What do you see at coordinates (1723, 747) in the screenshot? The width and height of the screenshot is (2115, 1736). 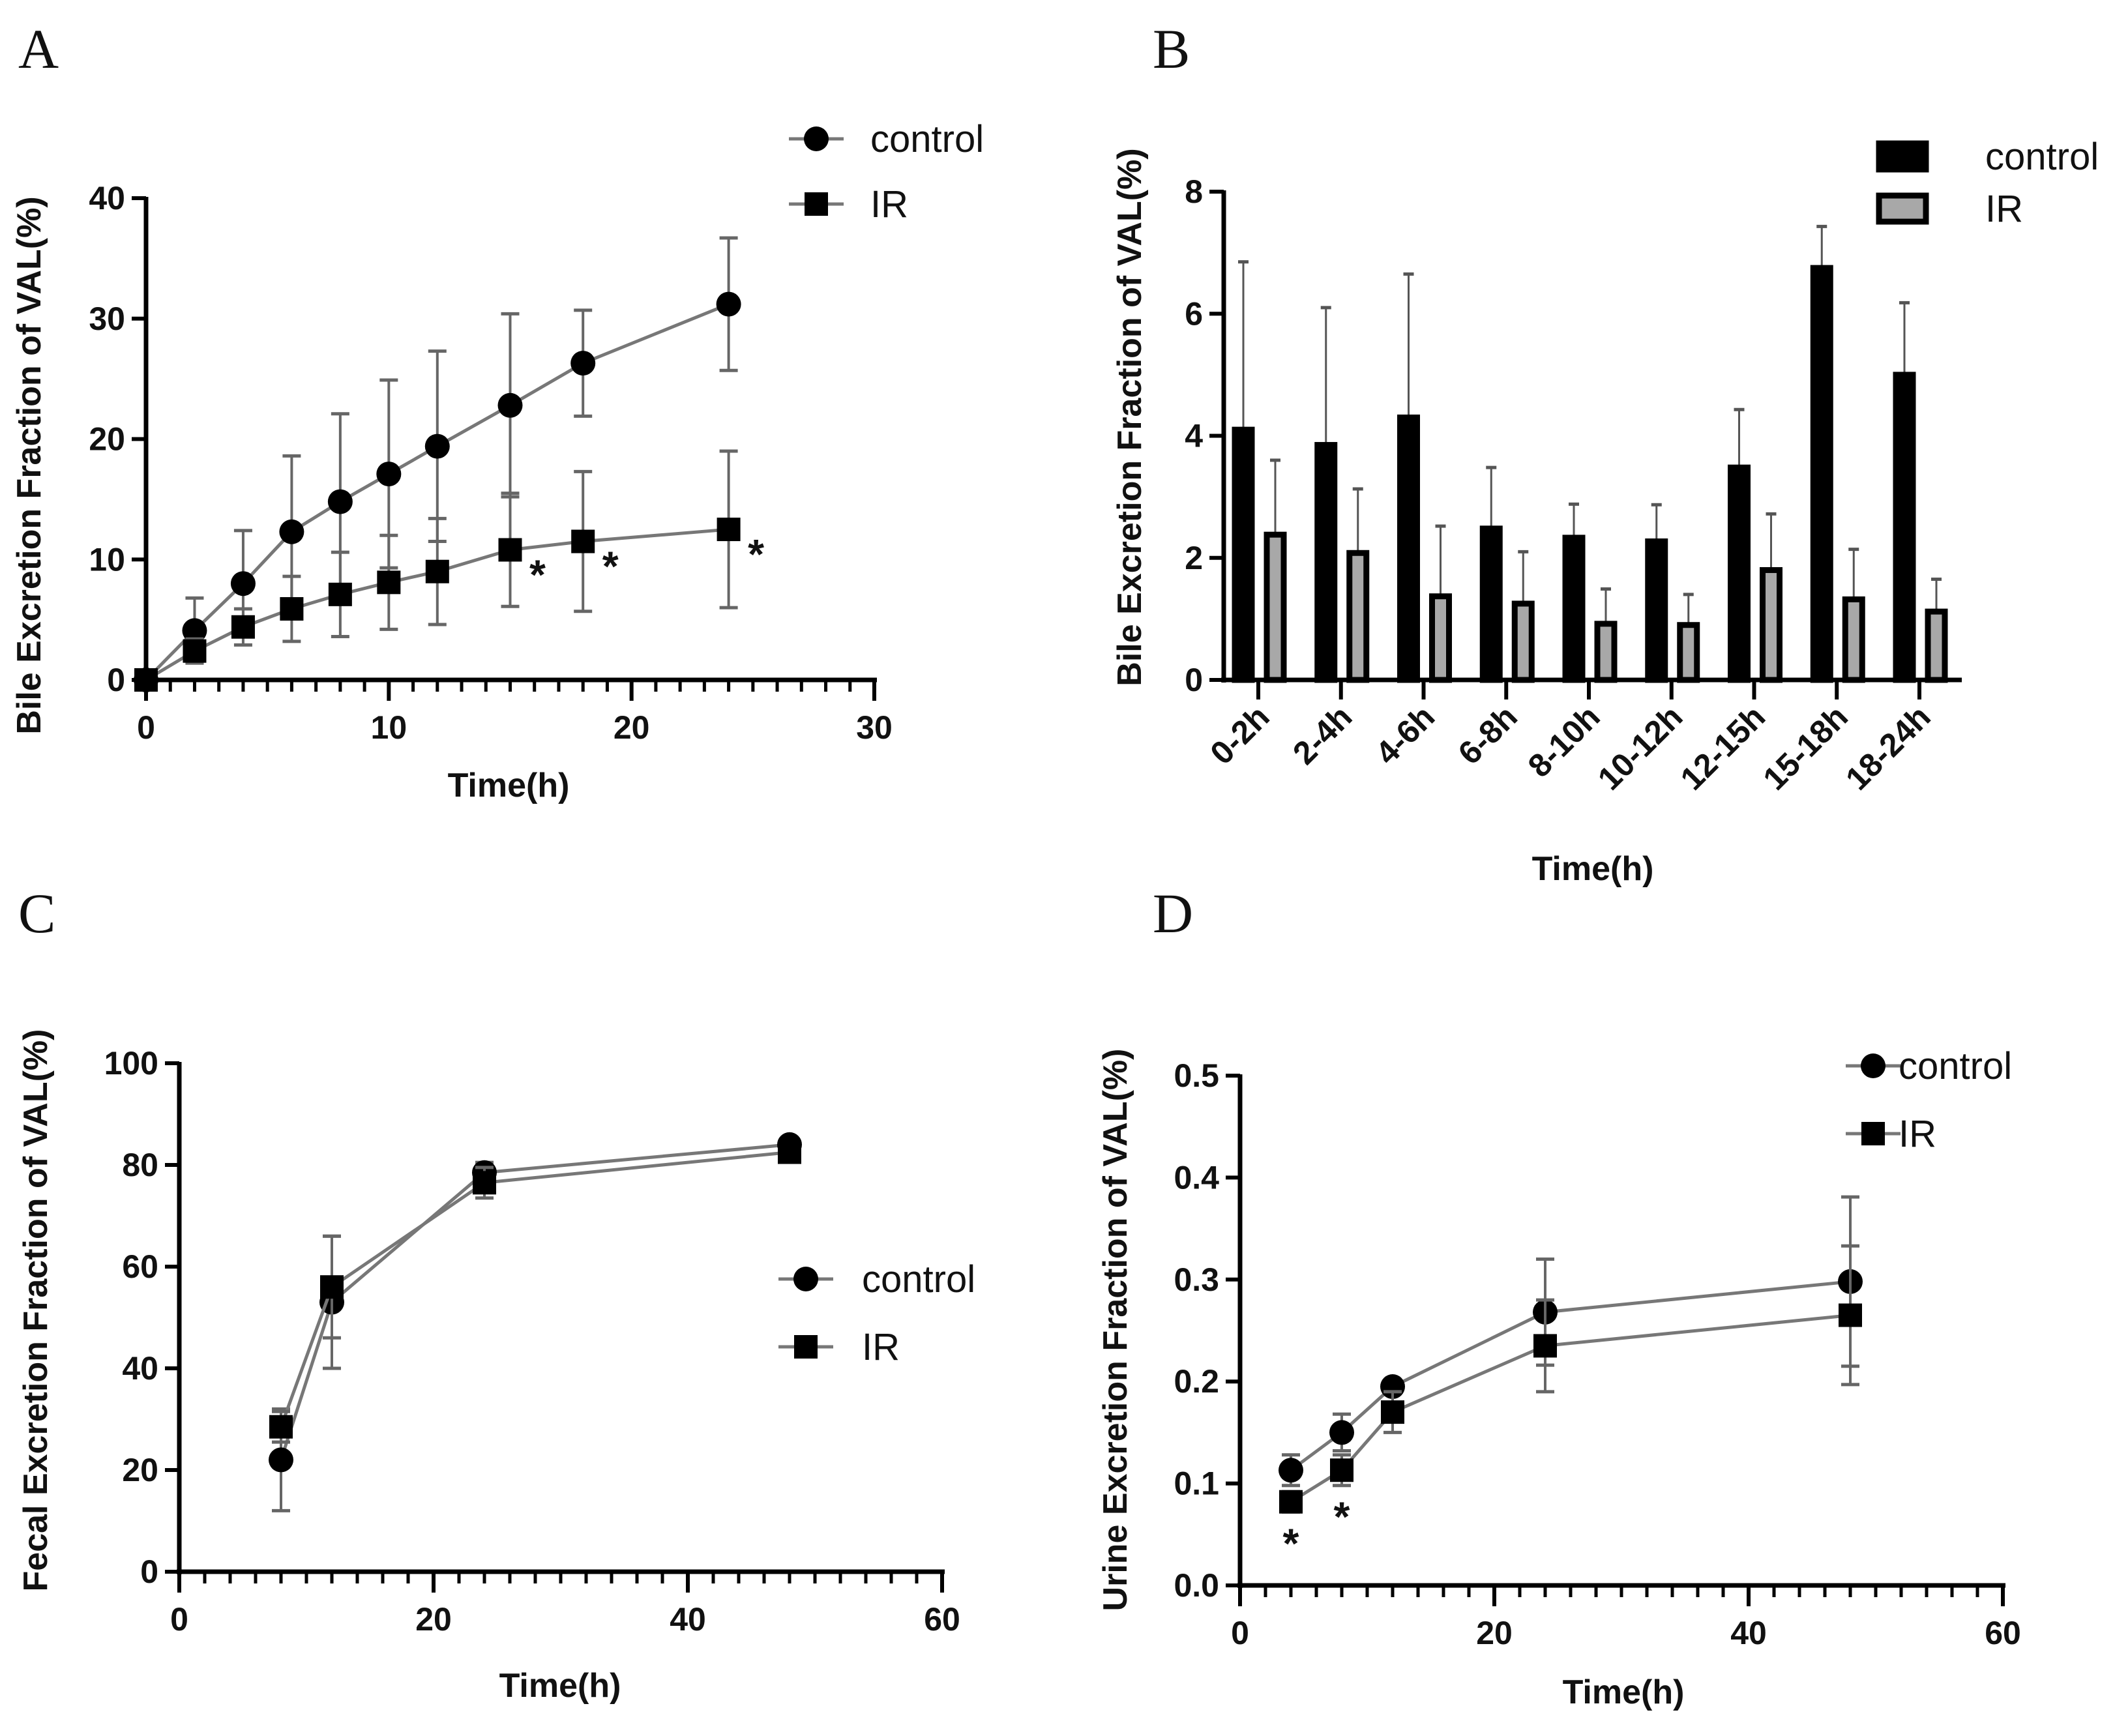 I see `x-tick-label: 12-15h` at bounding box center [1723, 747].